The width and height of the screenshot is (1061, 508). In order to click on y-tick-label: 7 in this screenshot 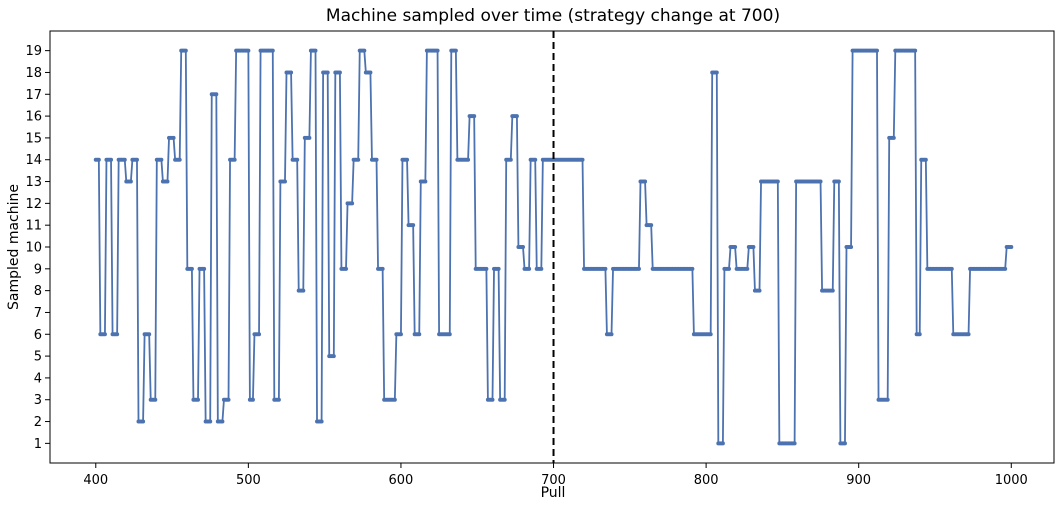, I will do `click(38, 313)`.